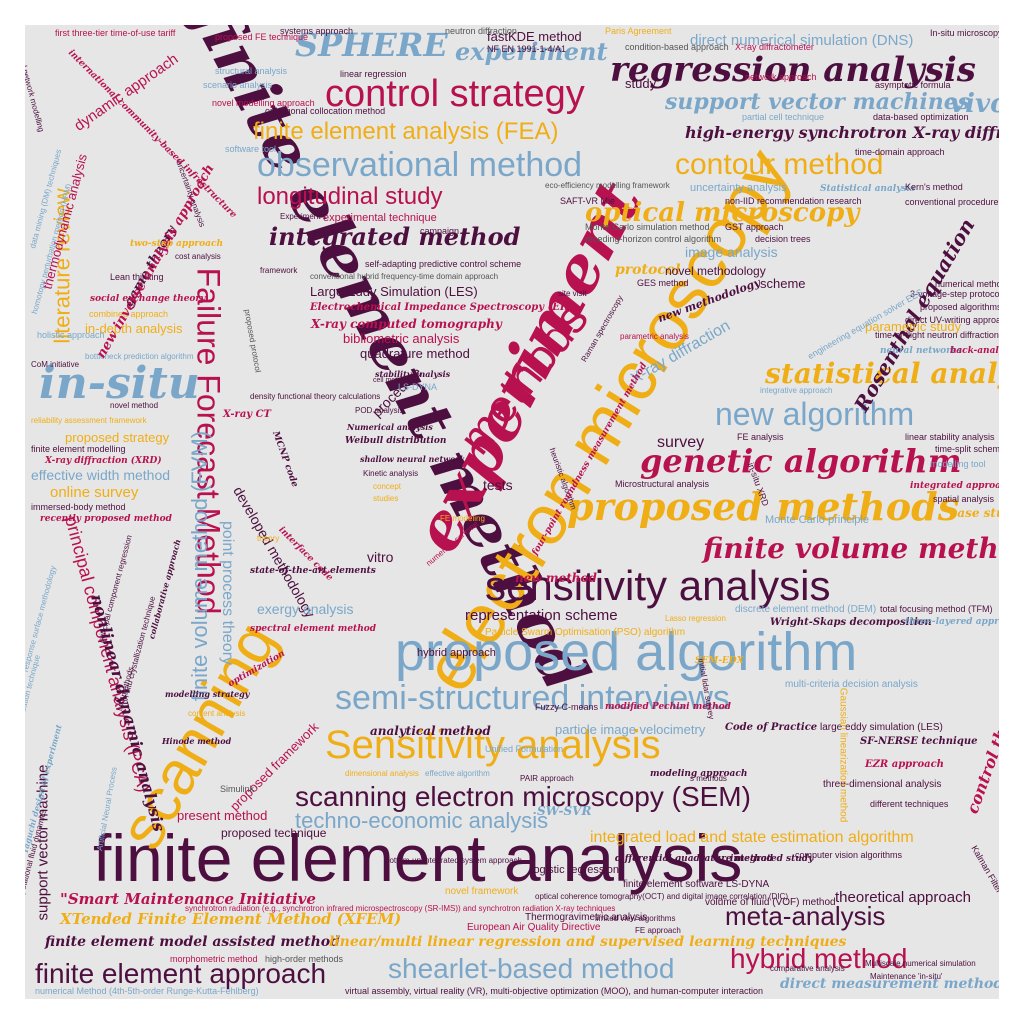 The width and height of the screenshot is (1024, 1024). What do you see at coordinates (350, 196) in the screenshot?
I see `word: longitudinal study` at bounding box center [350, 196].